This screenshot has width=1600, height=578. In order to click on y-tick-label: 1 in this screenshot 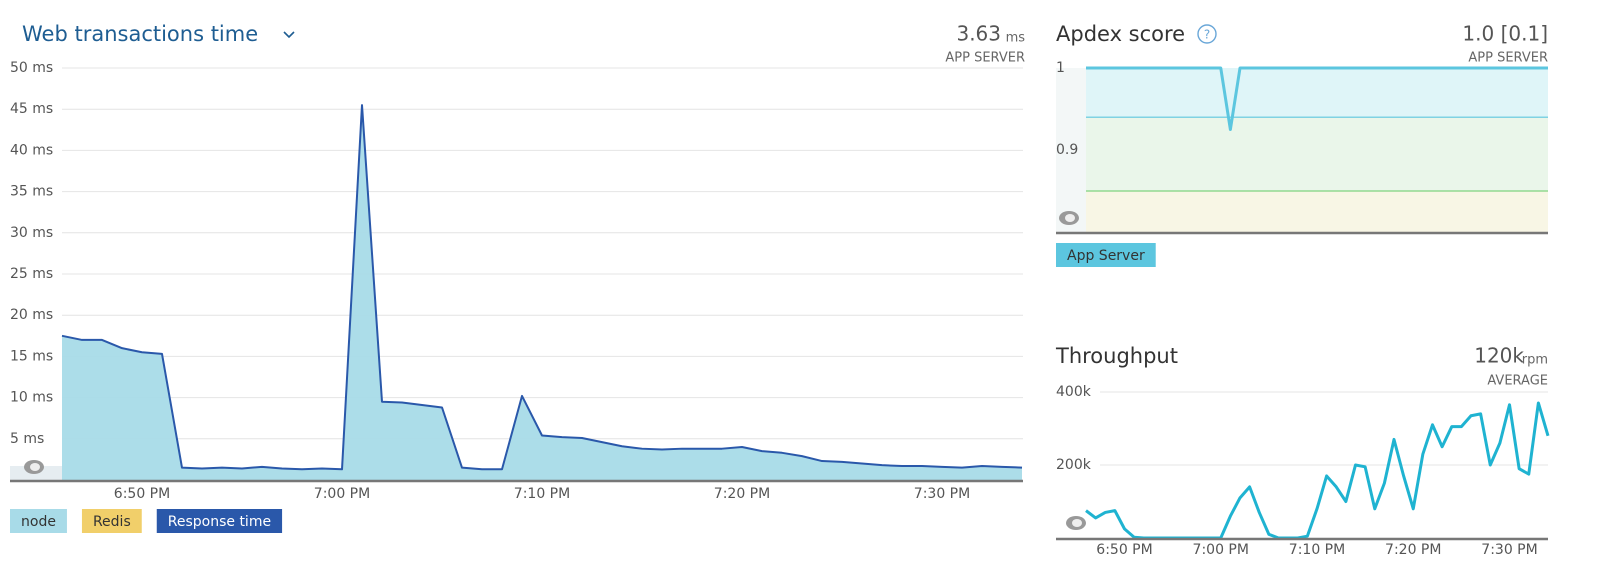, I will do `click(1060, 68)`.